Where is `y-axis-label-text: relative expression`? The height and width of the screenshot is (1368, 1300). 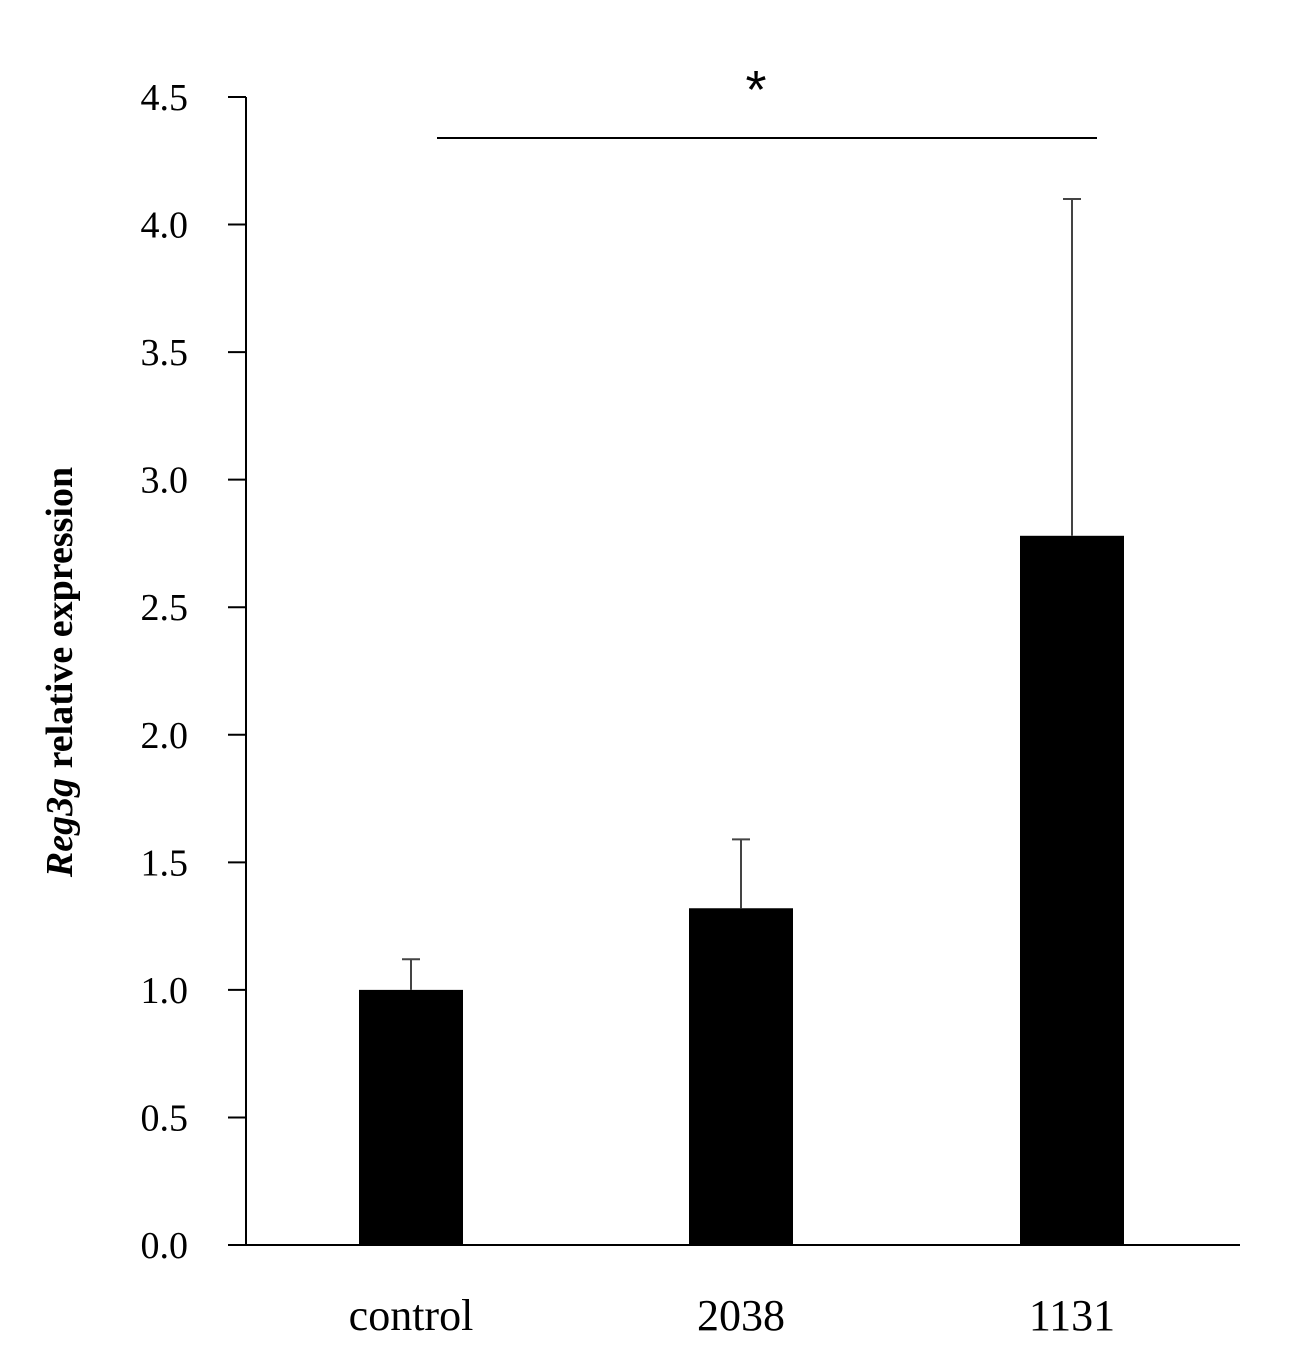
y-axis-label-text: relative expression is located at coordinates (60, 622).